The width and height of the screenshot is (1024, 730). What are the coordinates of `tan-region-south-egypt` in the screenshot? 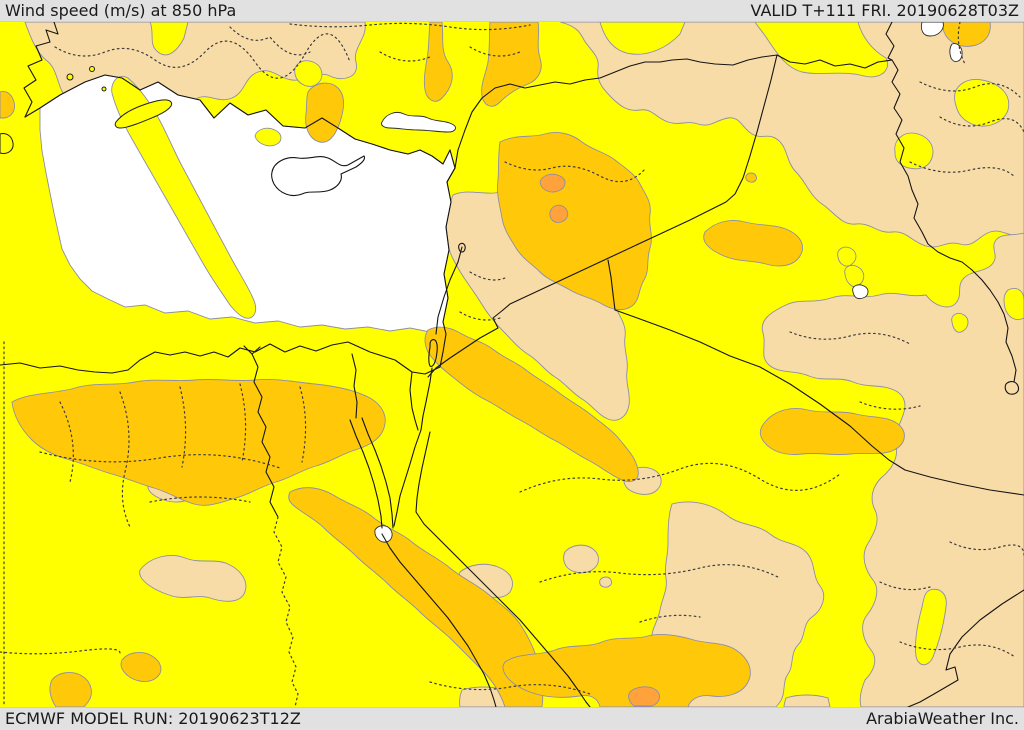 It's located at (193, 578).